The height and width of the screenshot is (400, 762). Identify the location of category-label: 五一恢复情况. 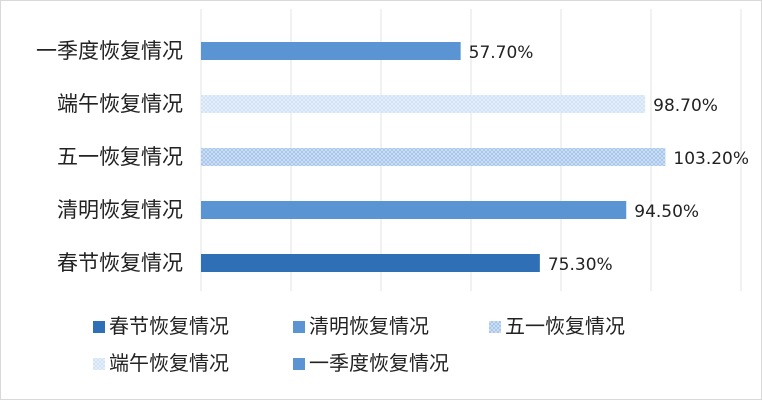
(120, 157).